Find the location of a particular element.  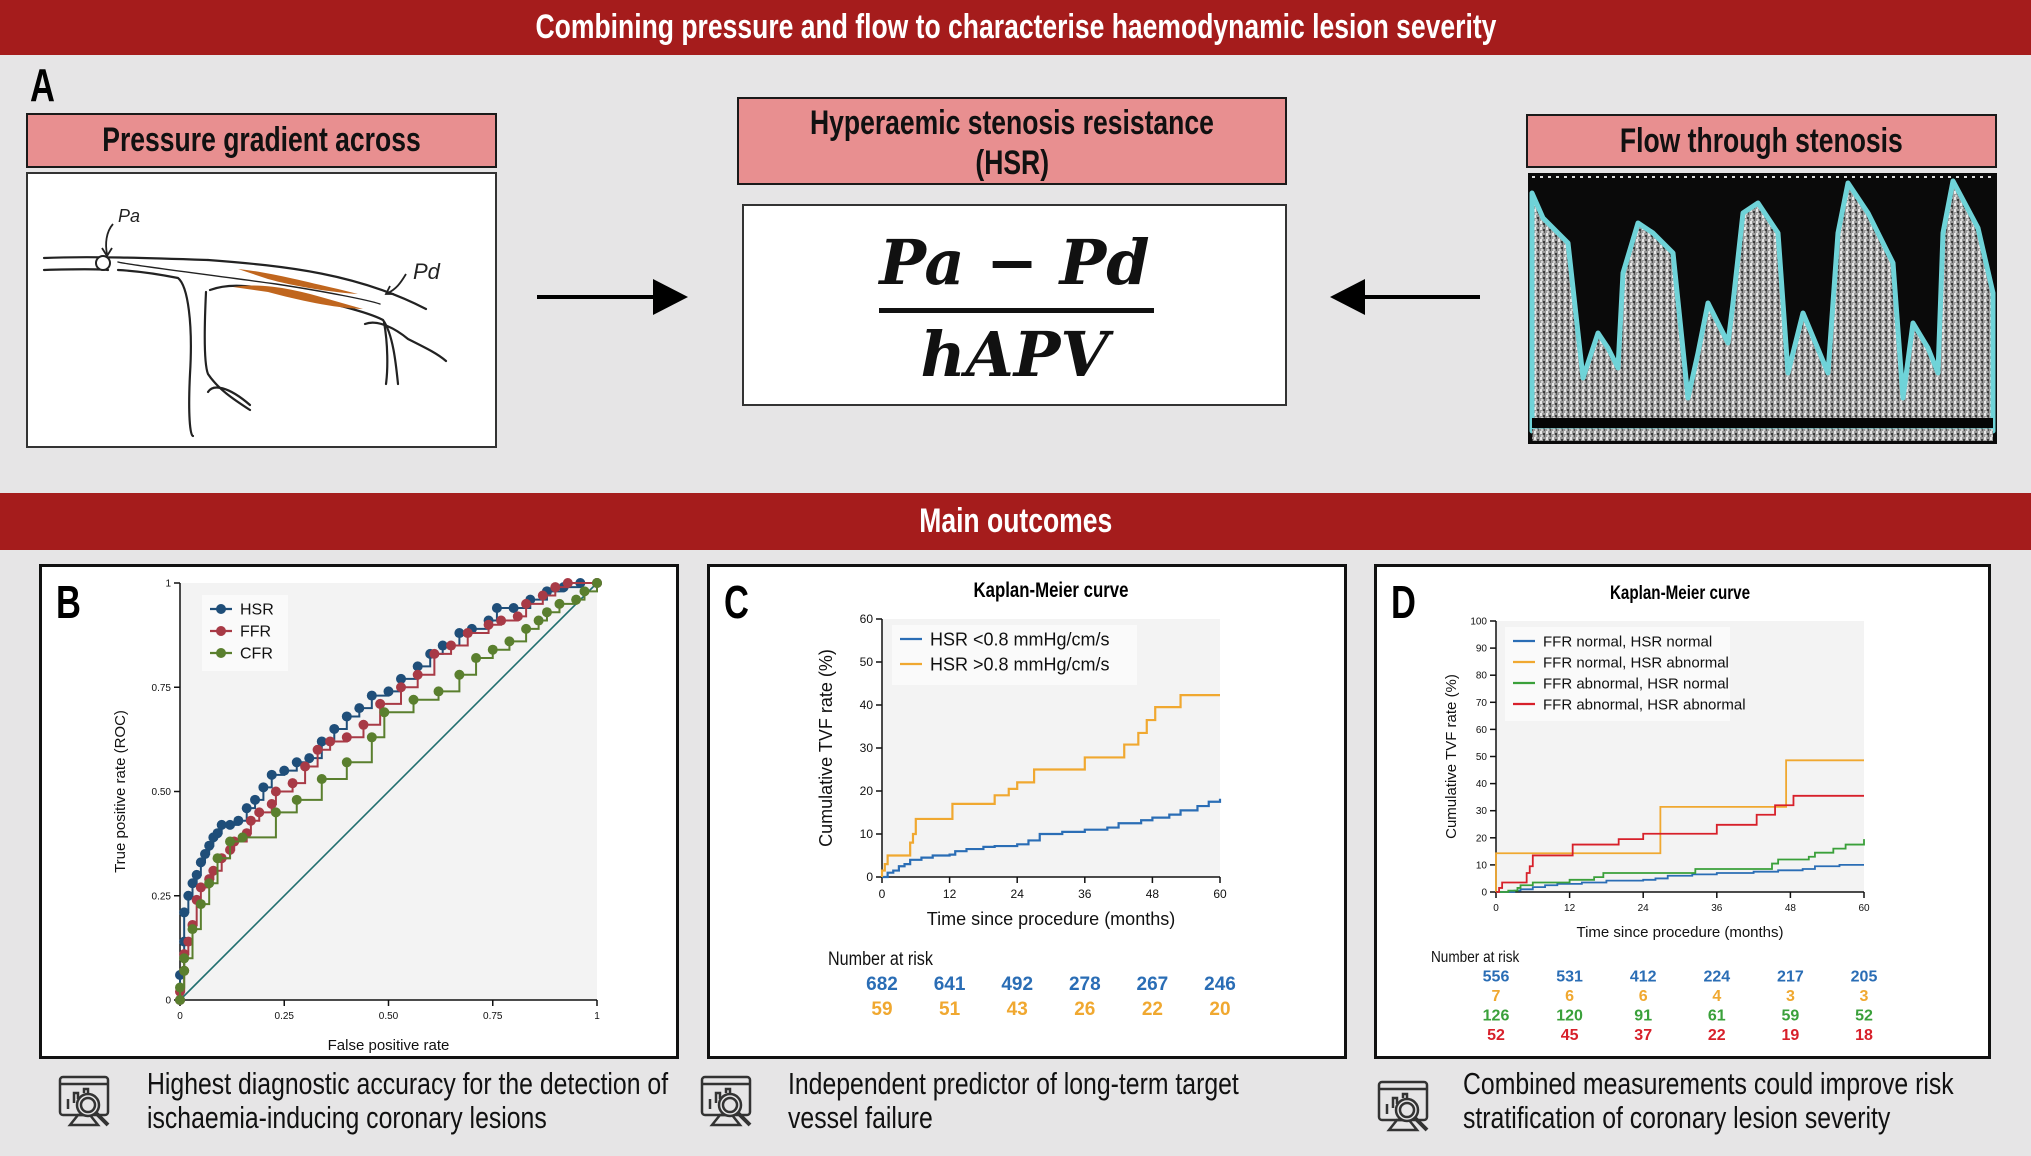

pressure-sketch-box: Pa Pd is located at coordinates (261, 310).